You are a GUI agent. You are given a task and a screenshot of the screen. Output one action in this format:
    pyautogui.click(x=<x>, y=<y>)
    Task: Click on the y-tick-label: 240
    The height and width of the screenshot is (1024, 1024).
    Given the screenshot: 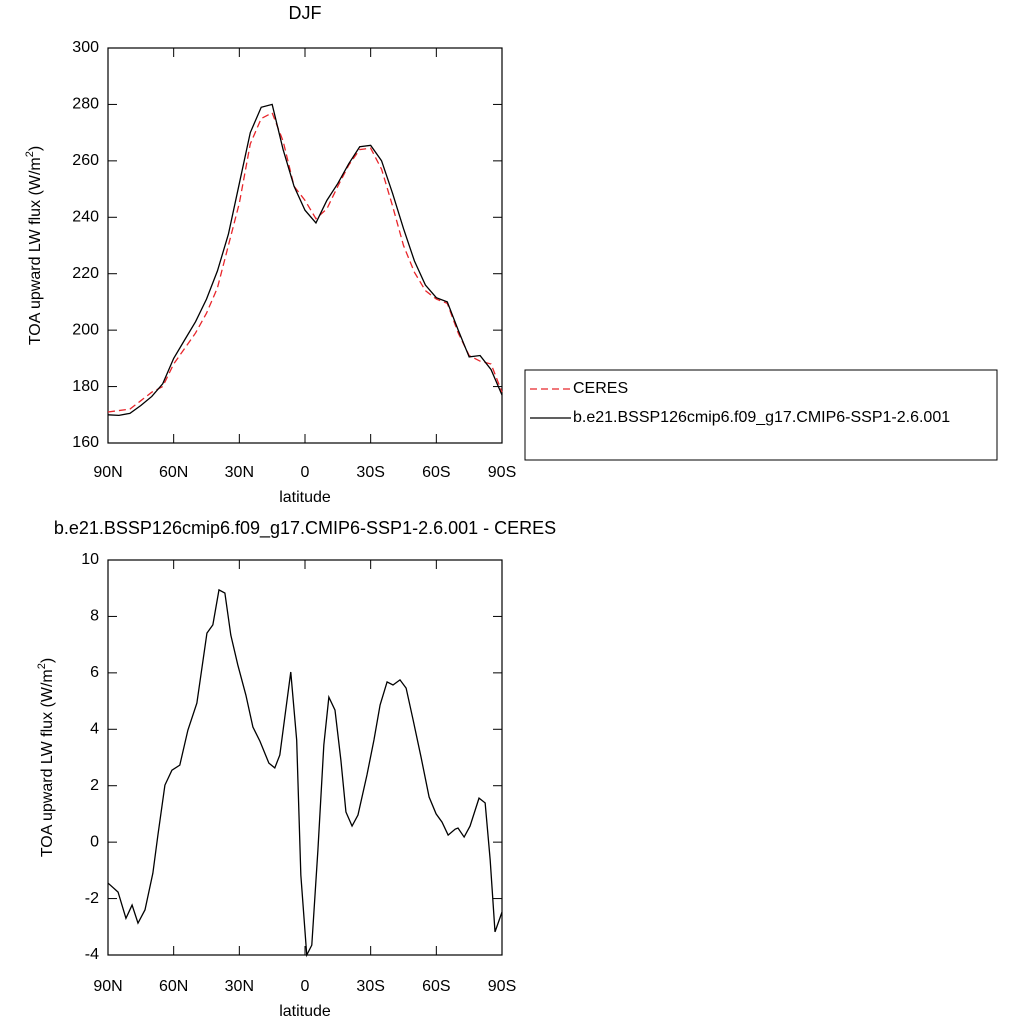 What is the action you would take?
    pyautogui.click(x=85, y=217)
    